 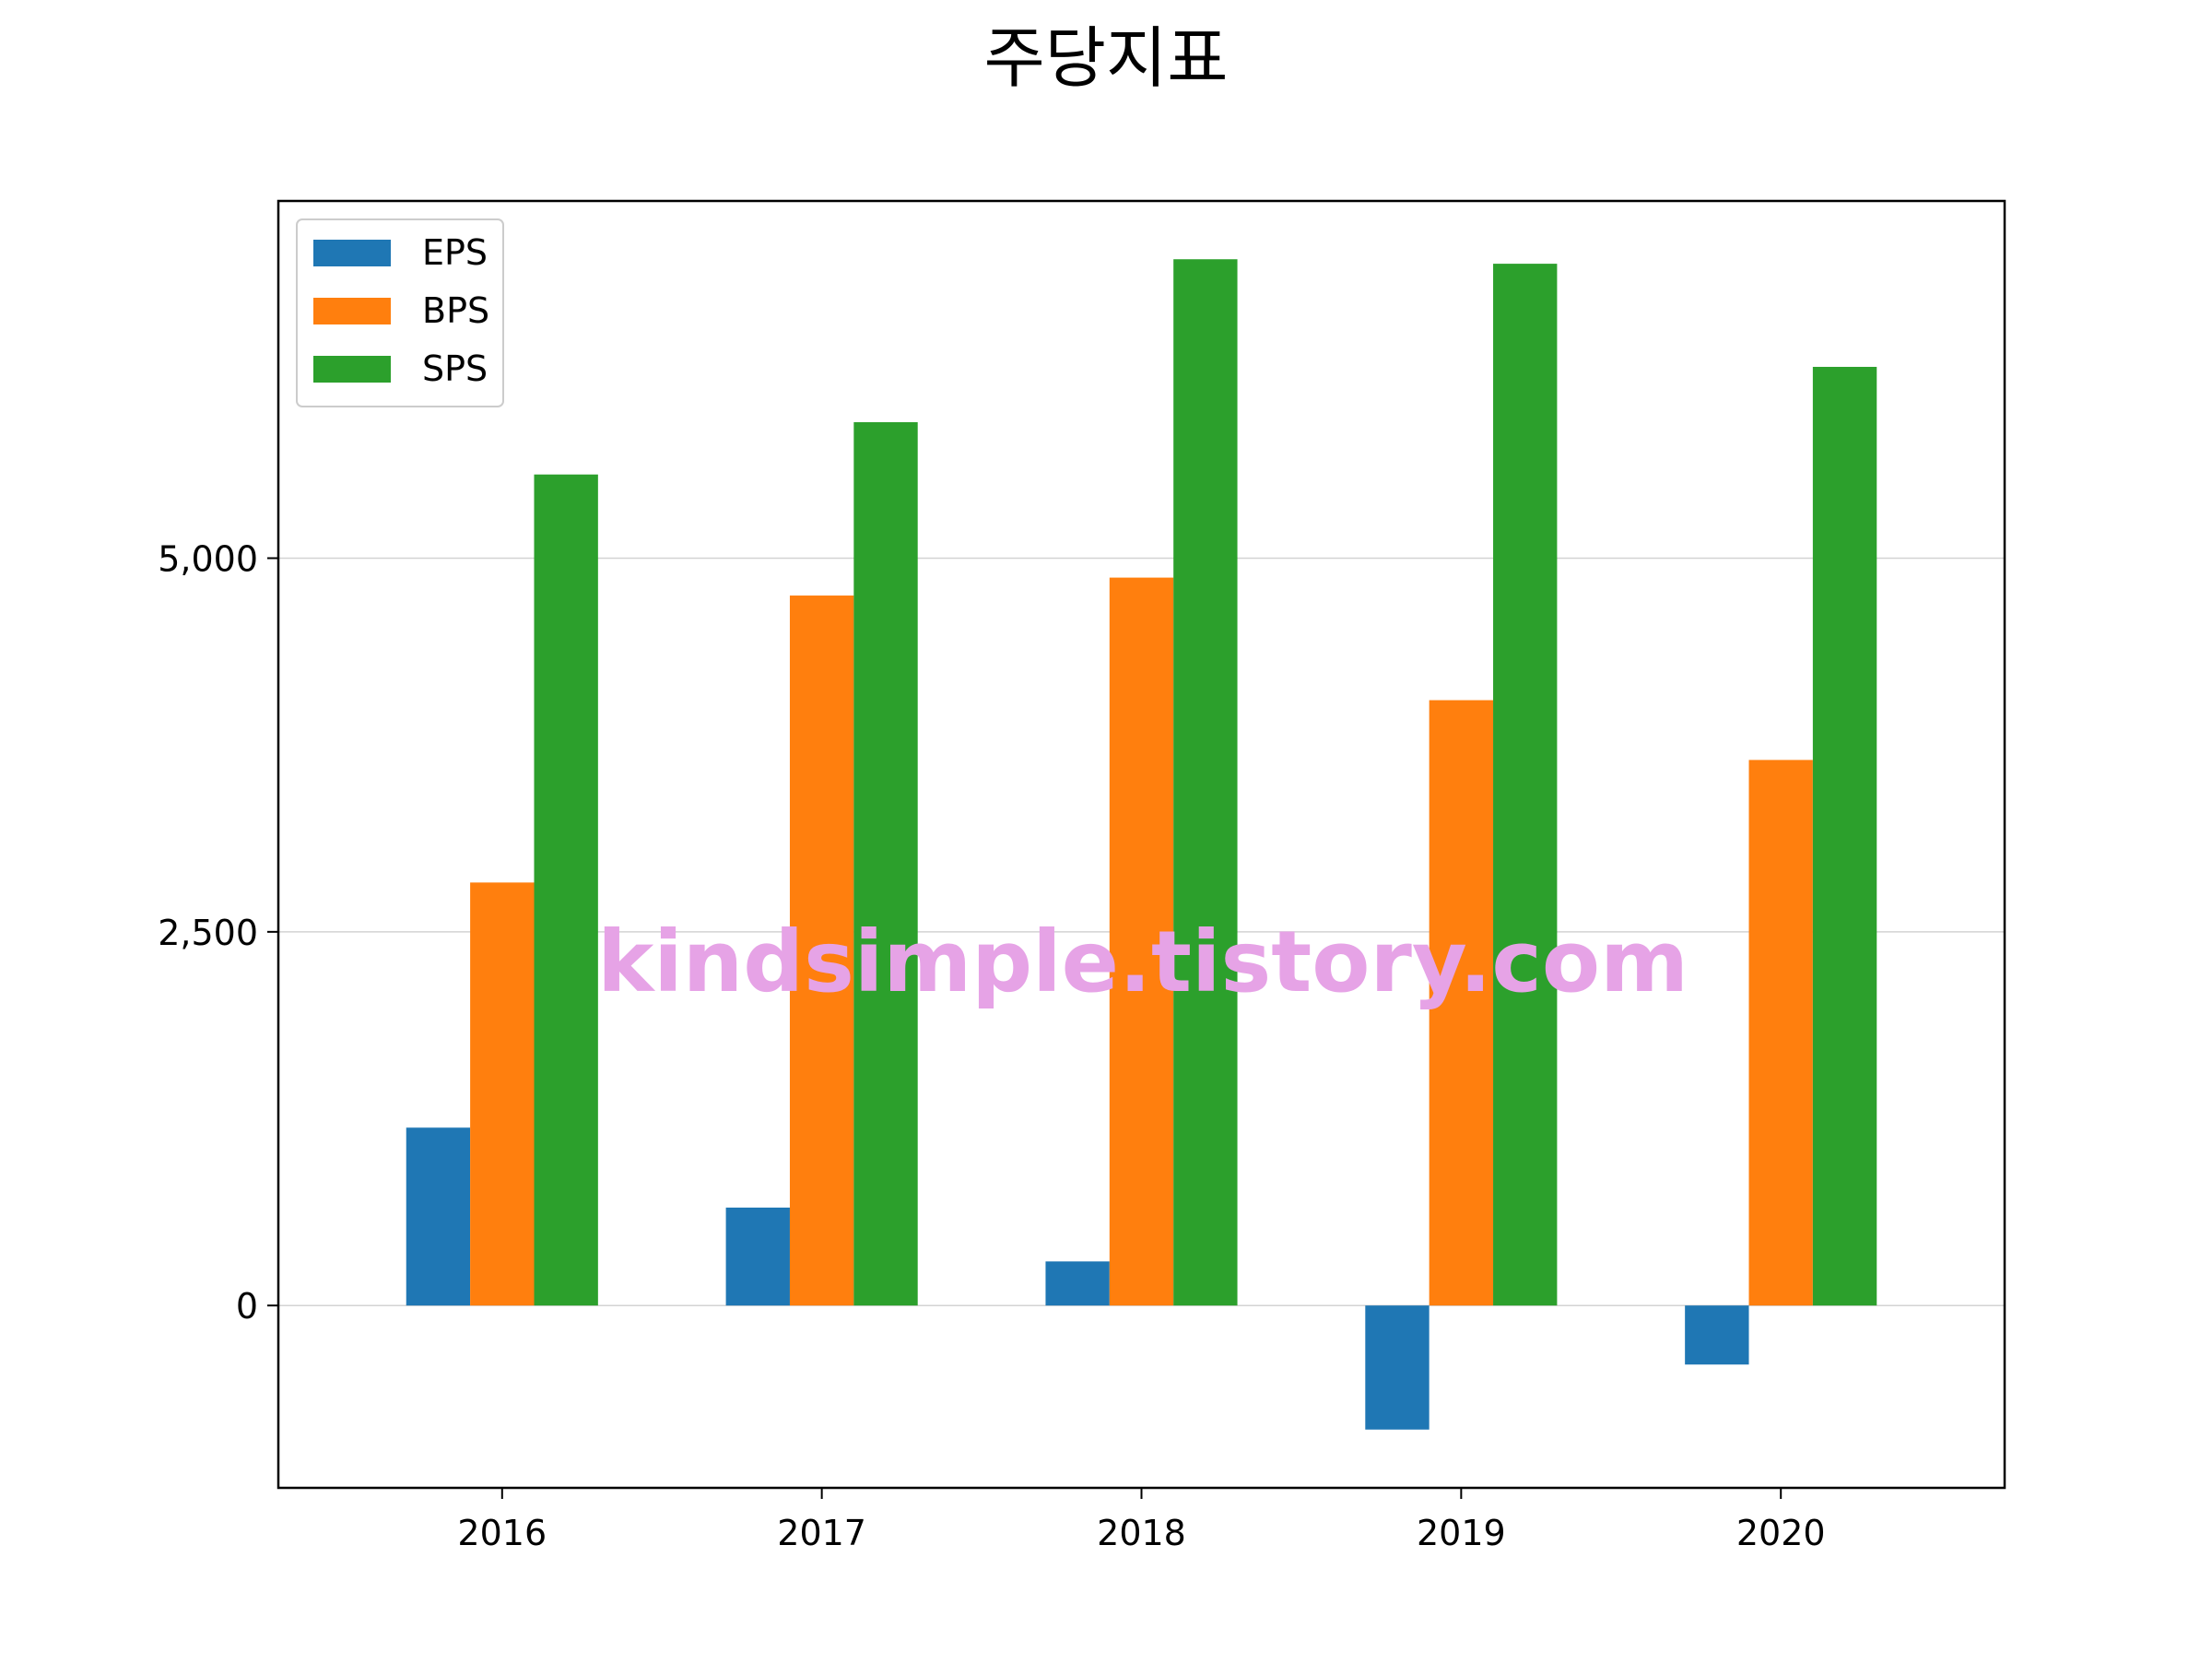 What do you see at coordinates (455, 368) in the screenshot?
I see `legend-label-sps: SPS` at bounding box center [455, 368].